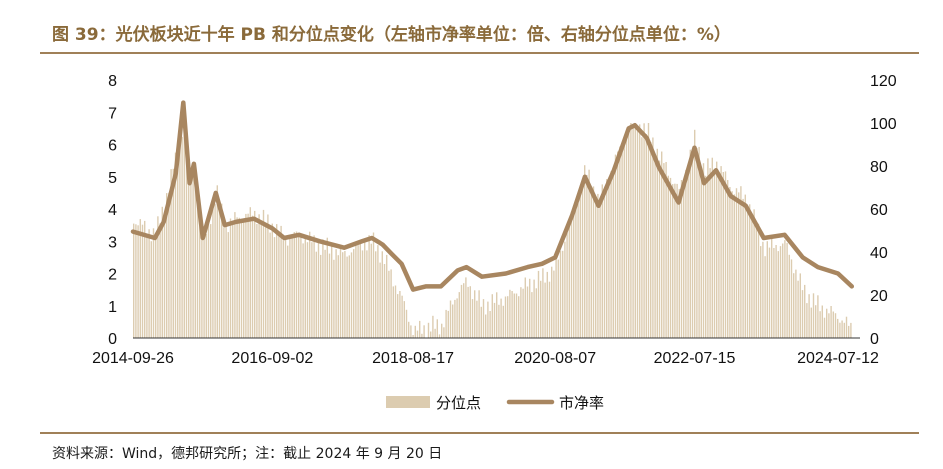  What do you see at coordinates (112, 275) in the screenshot?
I see `left-tick-label: 2` at bounding box center [112, 275].